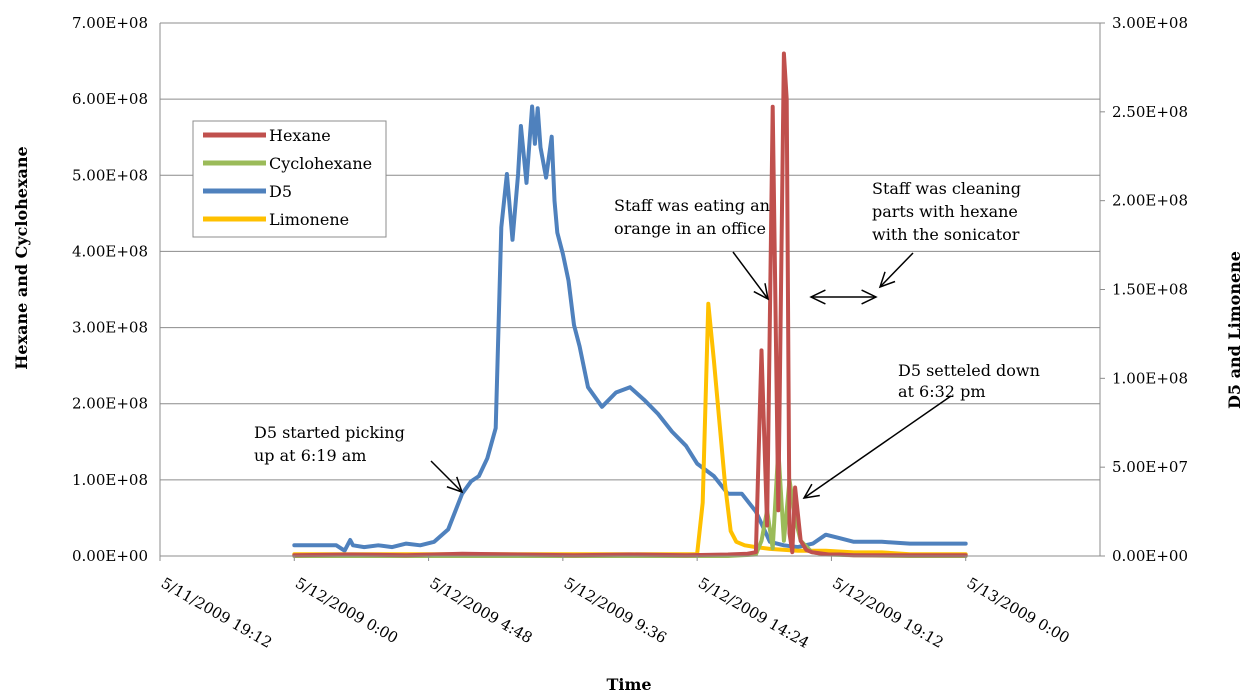 The height and width of the screenshot is (694, 1243). I want to click on annotation-text: with the sonicator, so click(946, 234).